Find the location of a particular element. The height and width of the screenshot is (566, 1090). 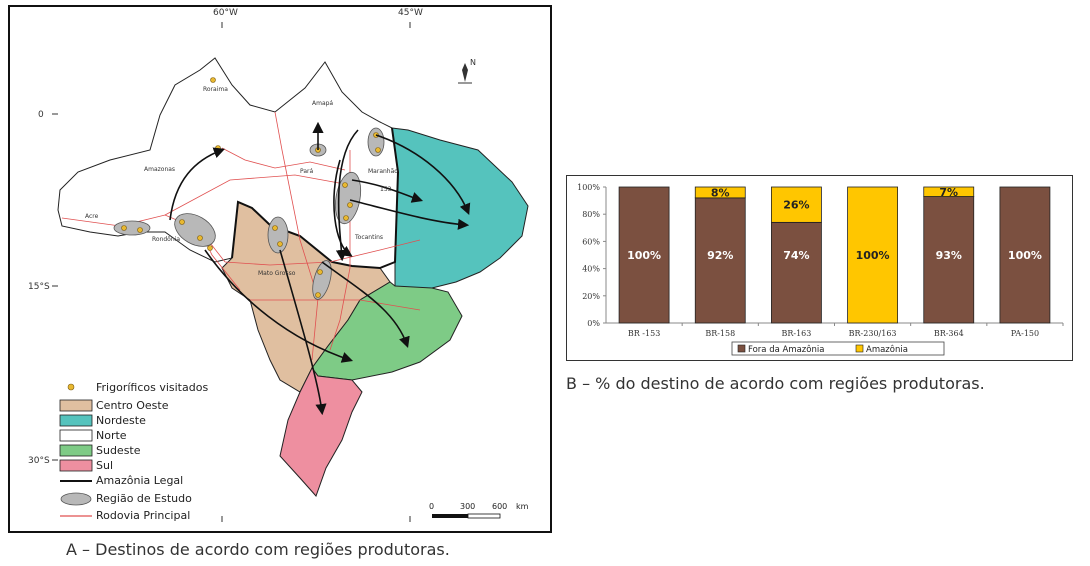

x-tick-label: BR -153 is located at coordinates (644, 333).